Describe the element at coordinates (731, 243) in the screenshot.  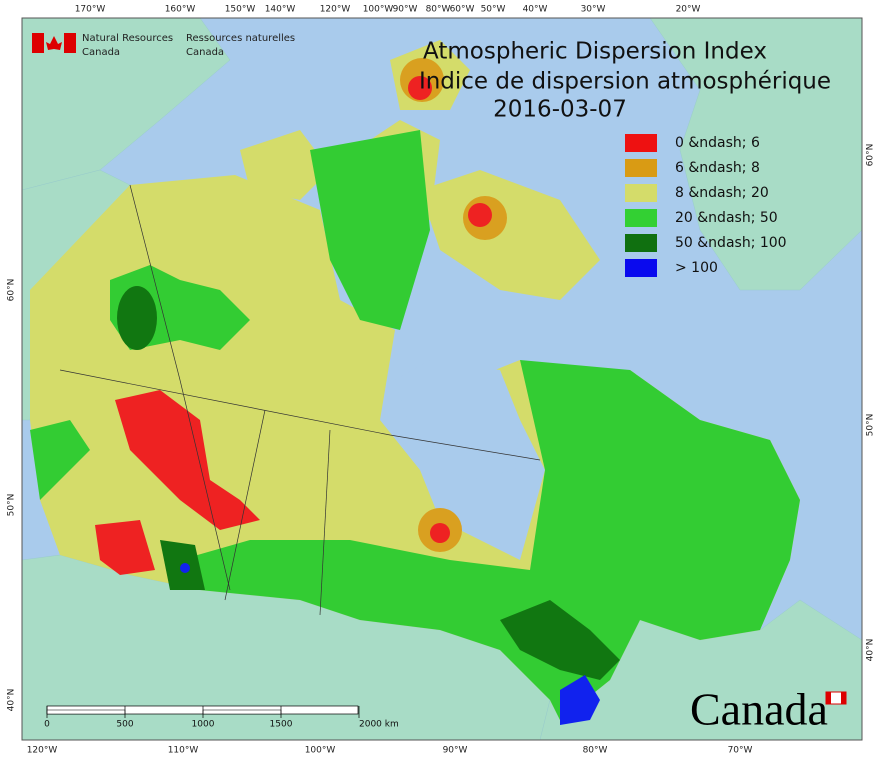
I see `legend-label: 50 &ndash; 100` at that location.